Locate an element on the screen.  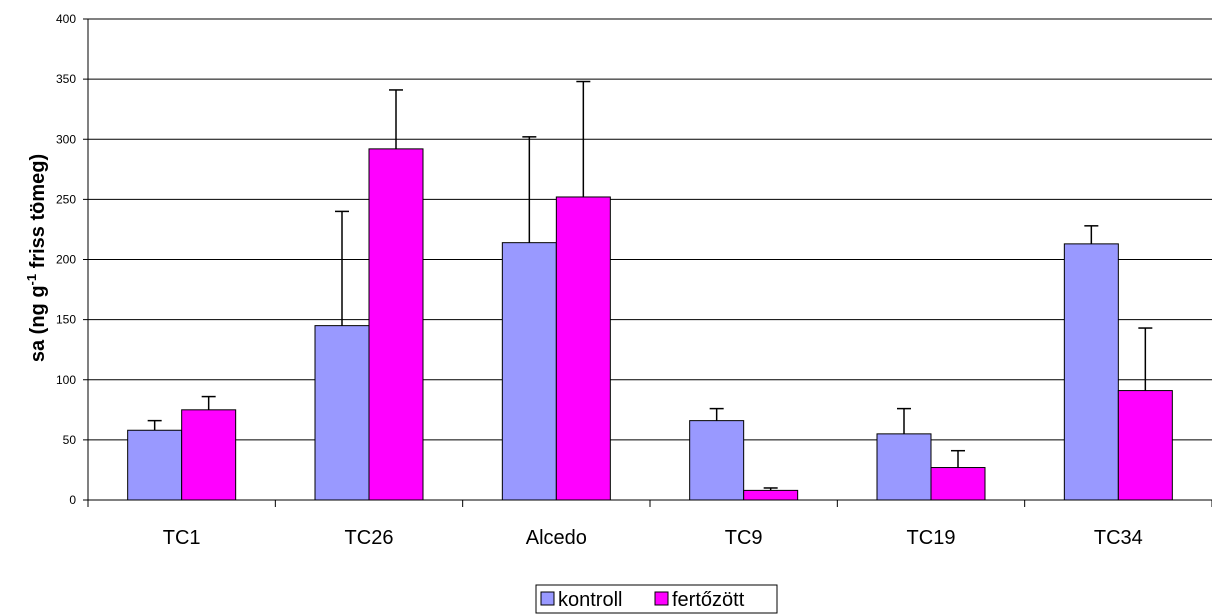
x-label-TC26: TC26 is located at coordinates (369, 538).